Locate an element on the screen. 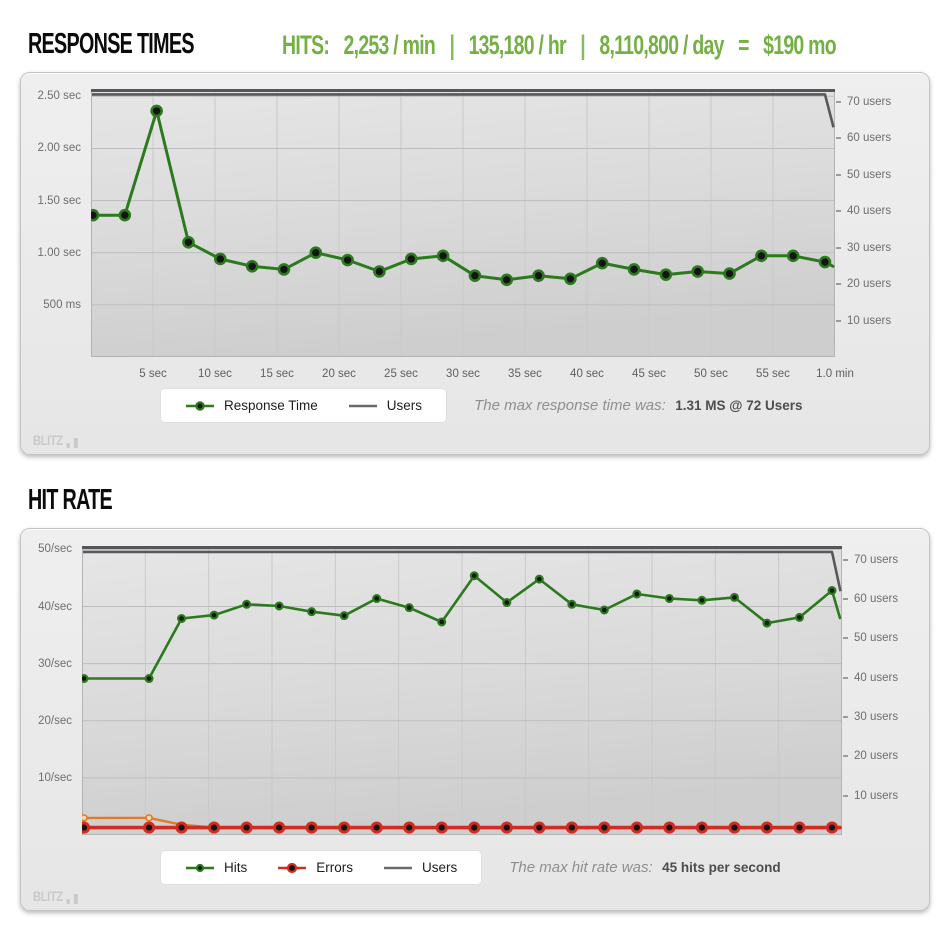 The image size is (950, 950). response-times-title: RESPONSE TIMES is located at coordinates (111, 44).